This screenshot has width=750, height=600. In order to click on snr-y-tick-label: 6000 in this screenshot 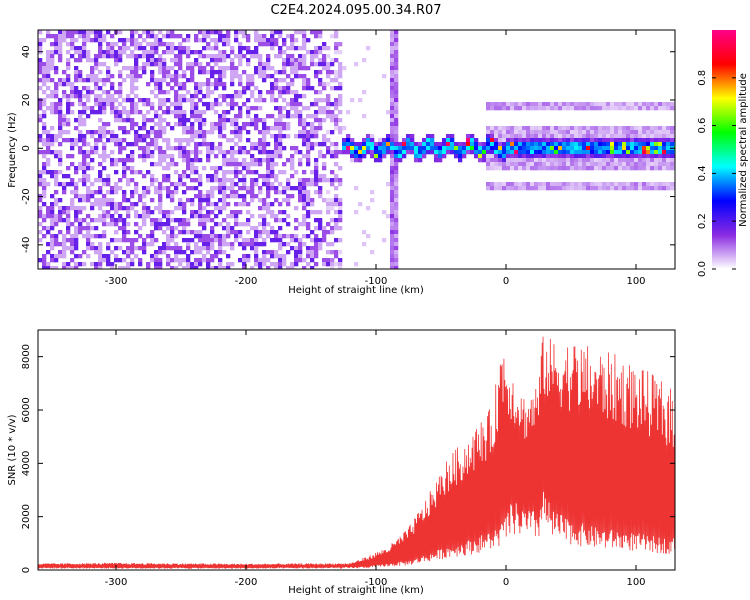, I will do `click(26, 409)`.